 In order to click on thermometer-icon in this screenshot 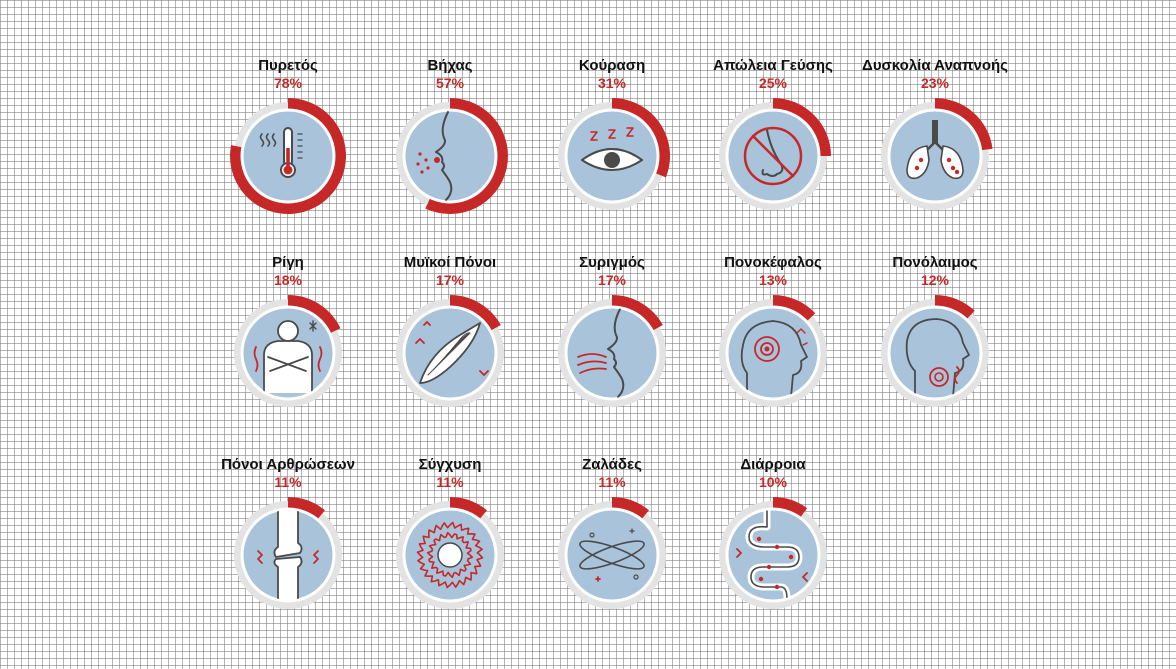, I will do `click(281, 152)`.